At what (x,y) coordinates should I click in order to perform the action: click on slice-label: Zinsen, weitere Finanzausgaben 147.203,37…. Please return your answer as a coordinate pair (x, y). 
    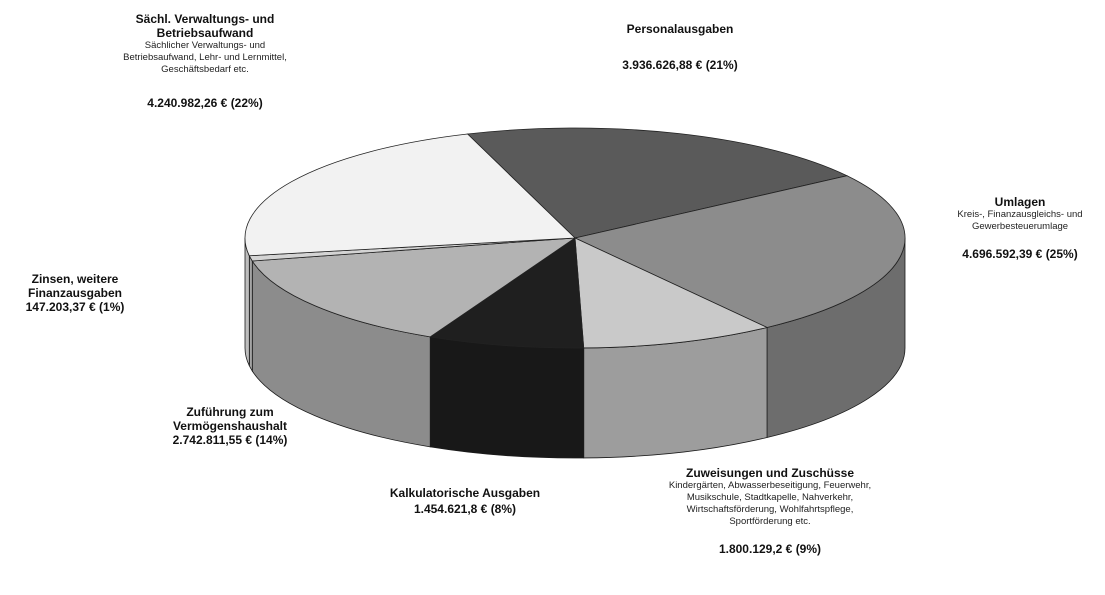
    Looking at the image, I should click on (75, 293).